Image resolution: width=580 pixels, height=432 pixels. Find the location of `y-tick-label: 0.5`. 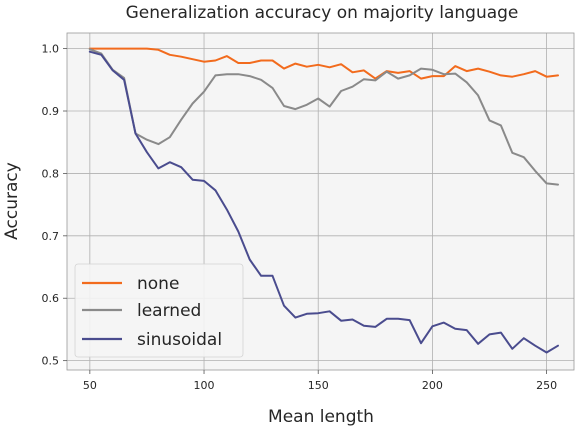

y-tick-label: 0.5 is located at coordinates (51, 361).